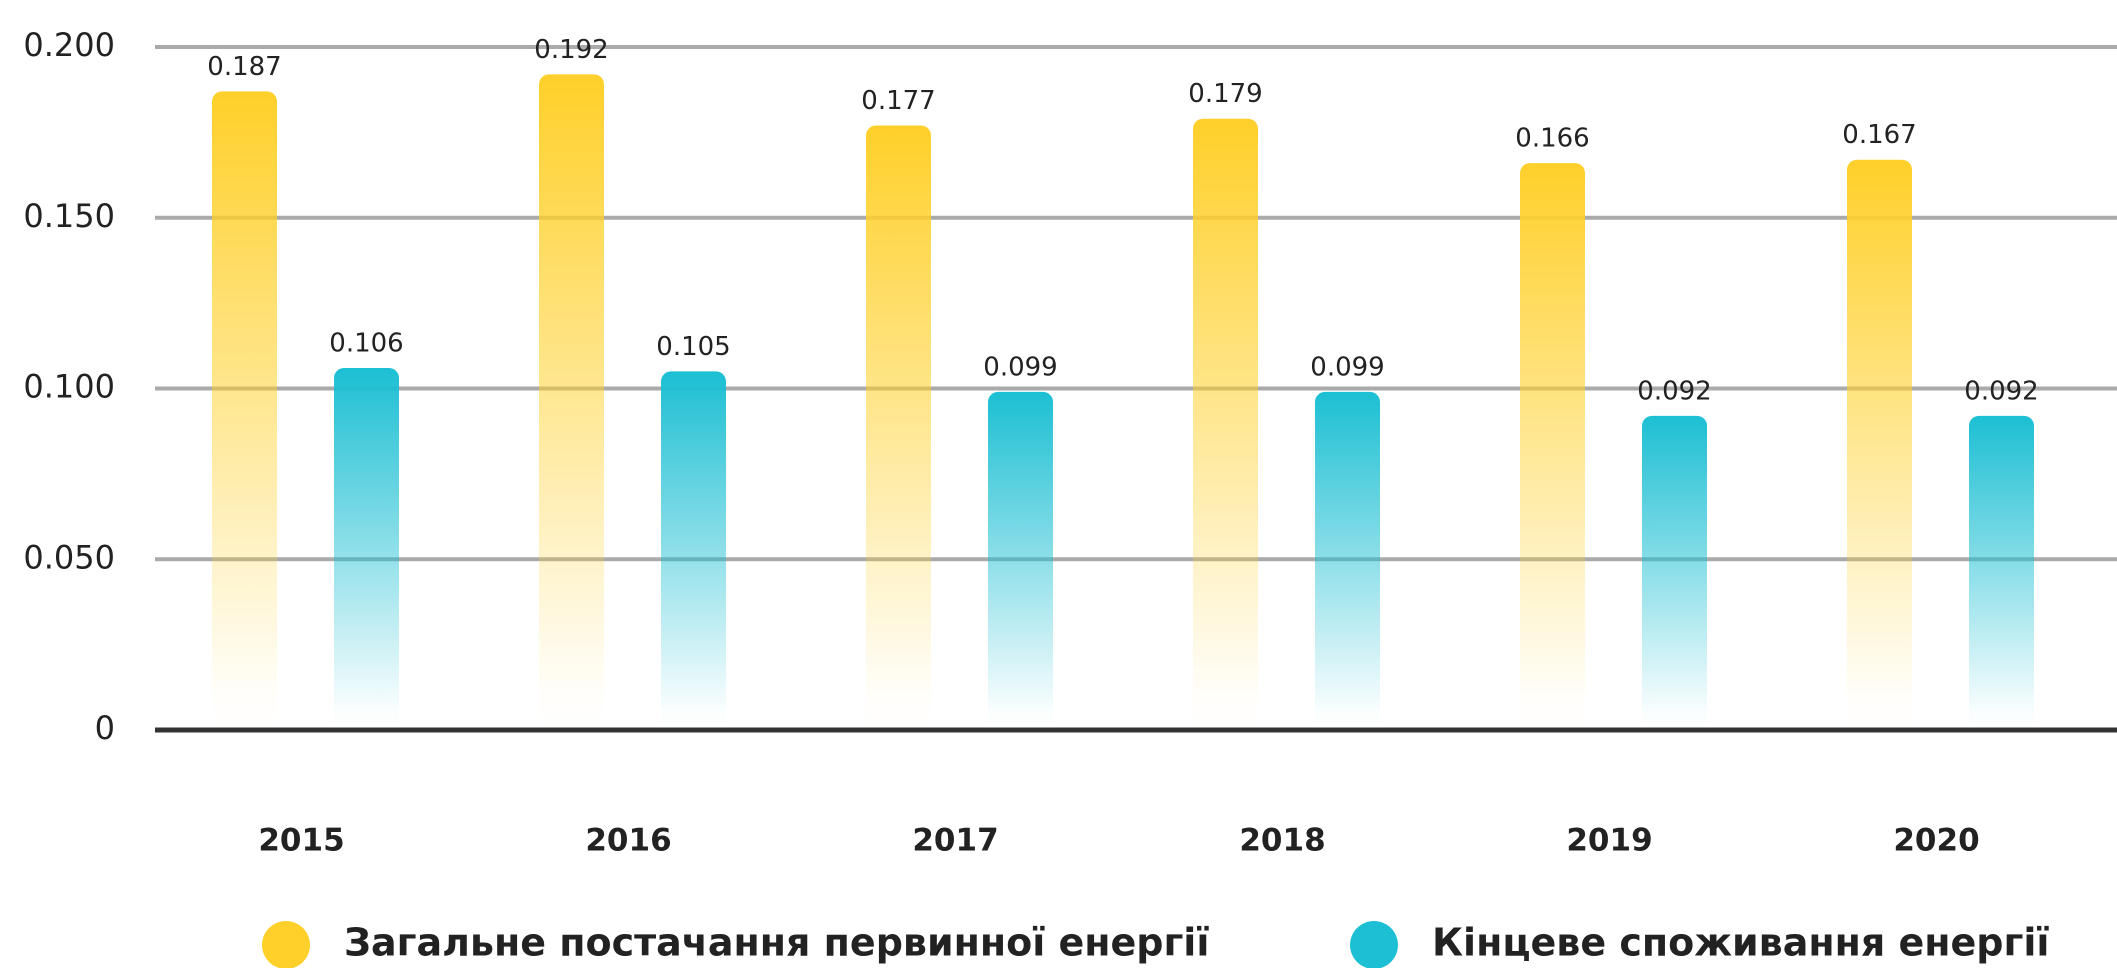 This screenshot has width=2117, height=972. What do you see at coordinates (244, 67) in the screenshot?
I see `value-label: 0.187` at bounding box center [244, 67].